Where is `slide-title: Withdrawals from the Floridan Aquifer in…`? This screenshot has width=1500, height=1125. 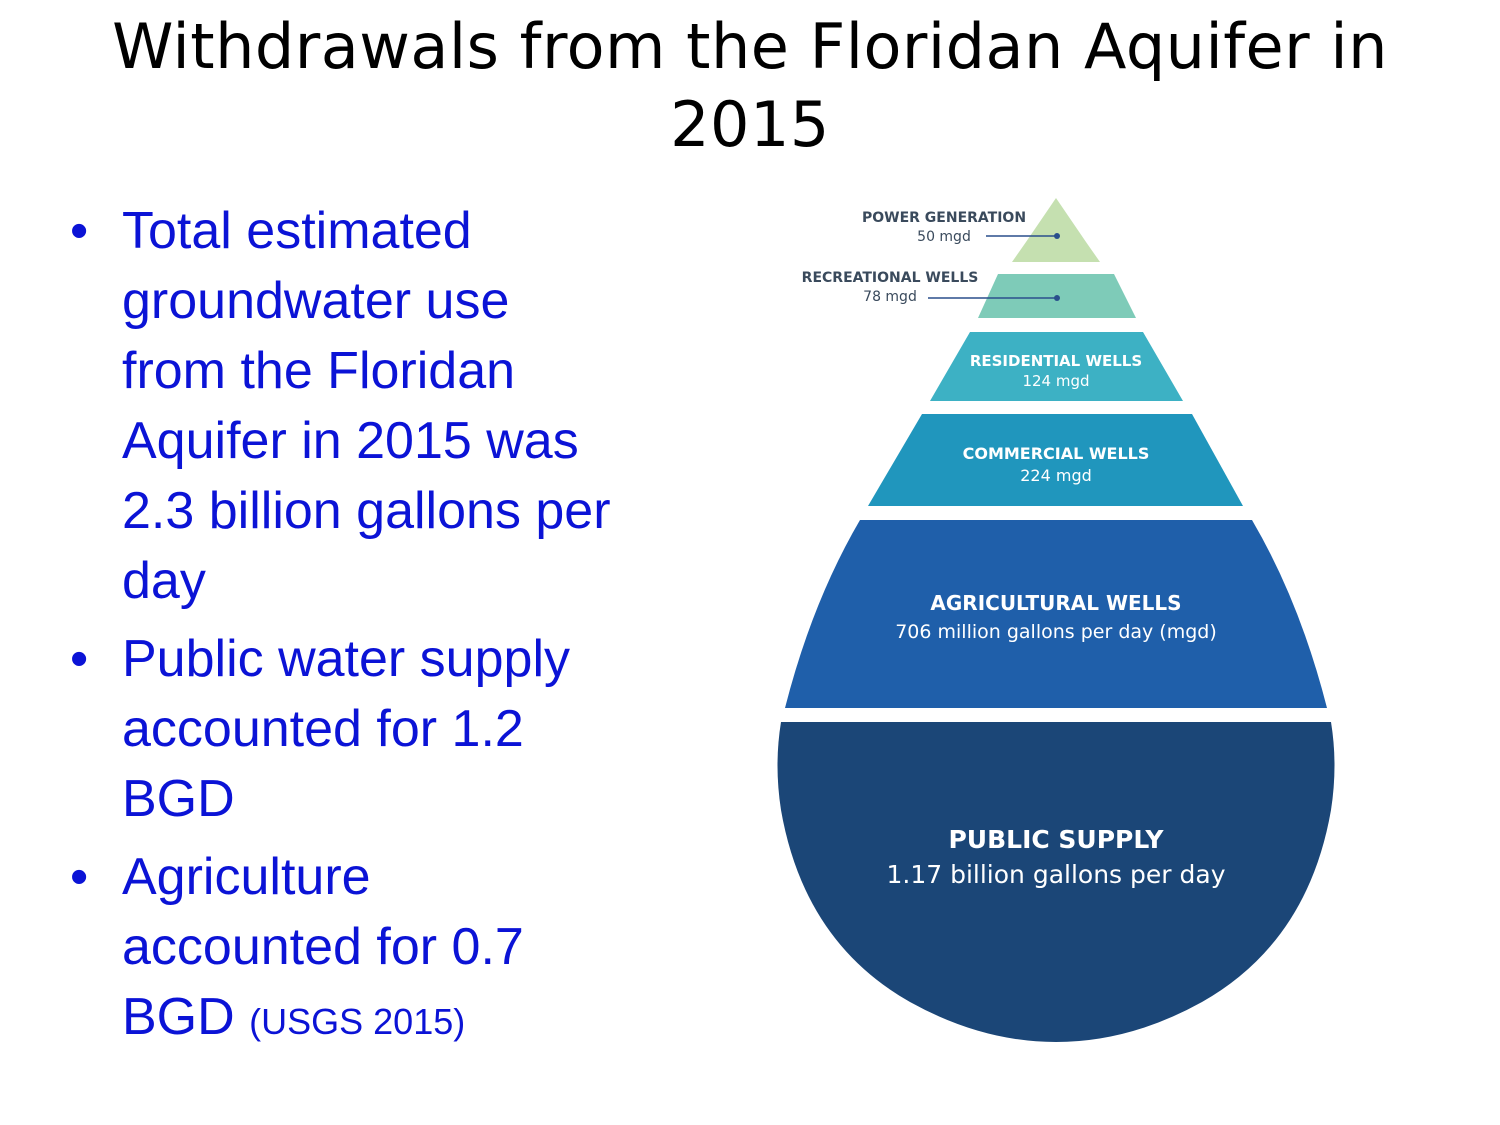
slide-title: Withdrawals from the Floridan Aquifer in… is located at coordinates (750, 86).